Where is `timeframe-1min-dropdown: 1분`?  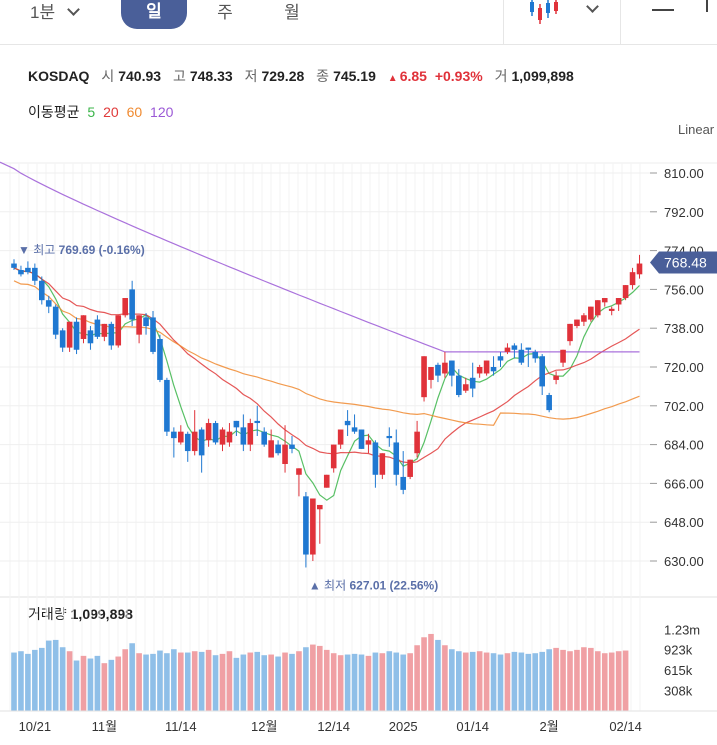
timeframe-1min-dropdown: 1분 is located at coordinates (60, 15).